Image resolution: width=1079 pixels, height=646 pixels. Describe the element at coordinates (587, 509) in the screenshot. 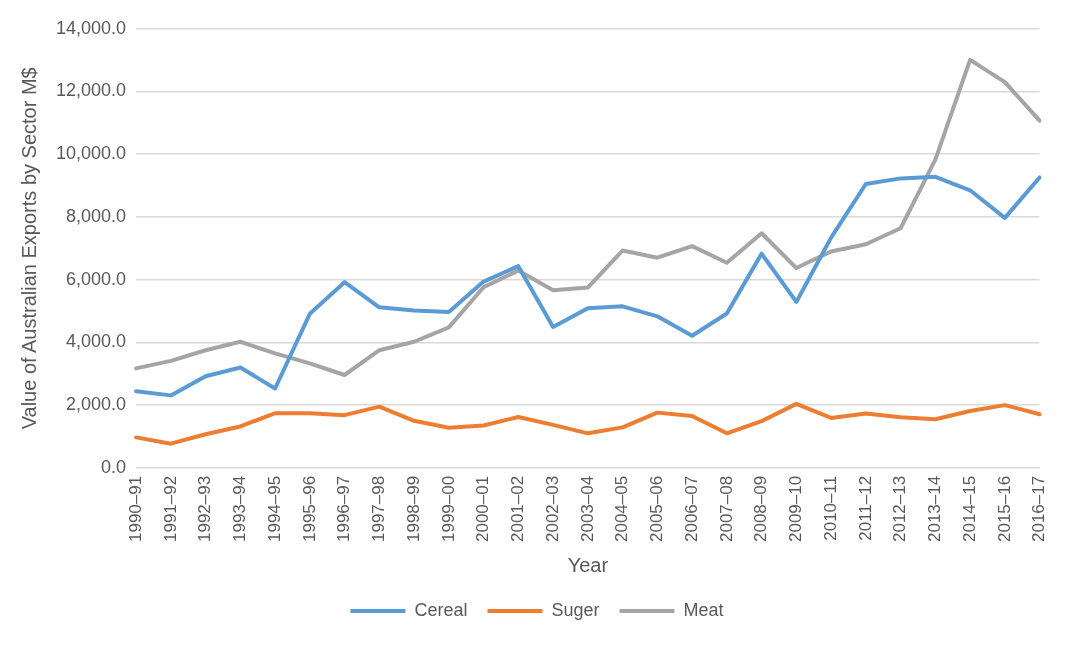

I see `x-tick-label: 2003–04` at that location.